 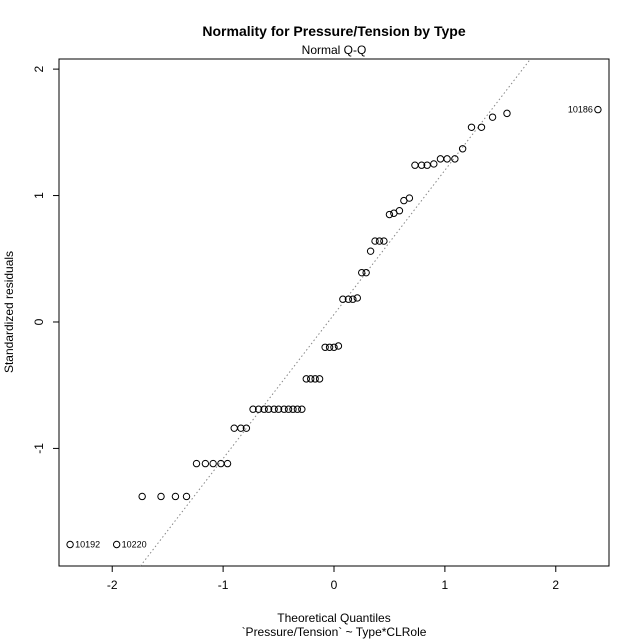 What do you see at coordinates (45, 259) in the screenshot?
I see `y-axis: -1 0 1 2` at bounding box center [45, 259].